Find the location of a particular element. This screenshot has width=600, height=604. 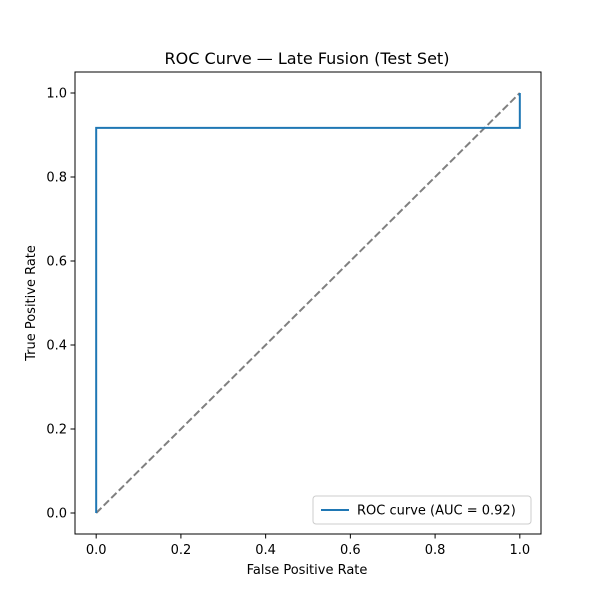

x-tick-label: 1.0 is located at coordinates (519, 550).